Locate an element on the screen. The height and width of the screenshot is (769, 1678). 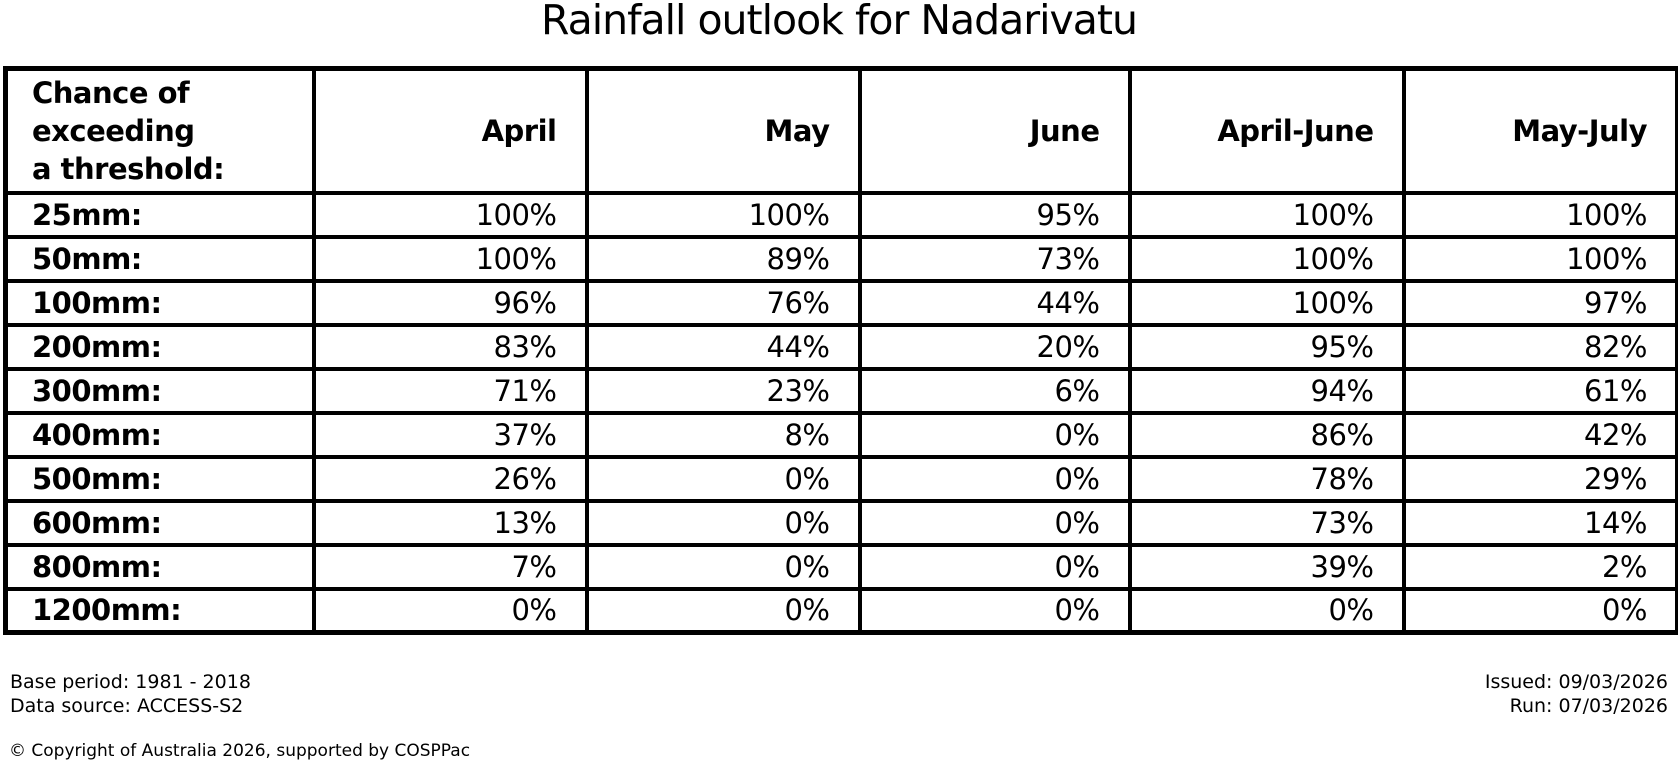
table-cell: 89% is located at coordinates (723, 258).